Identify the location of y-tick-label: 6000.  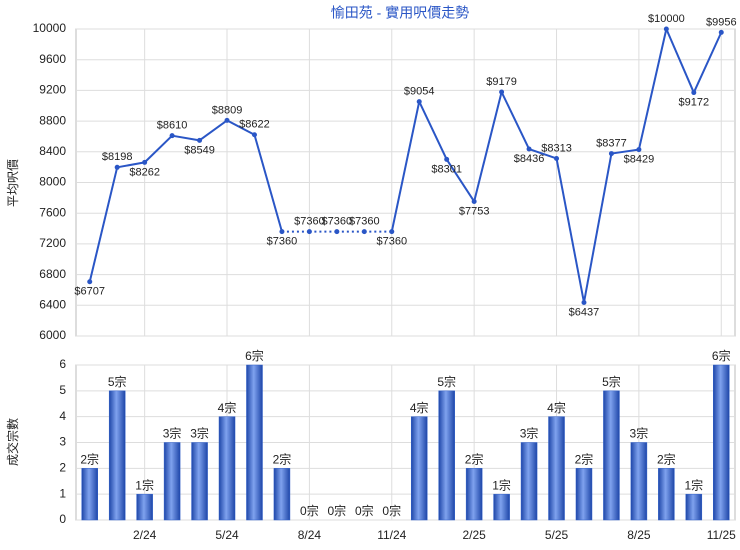
(52, 335).